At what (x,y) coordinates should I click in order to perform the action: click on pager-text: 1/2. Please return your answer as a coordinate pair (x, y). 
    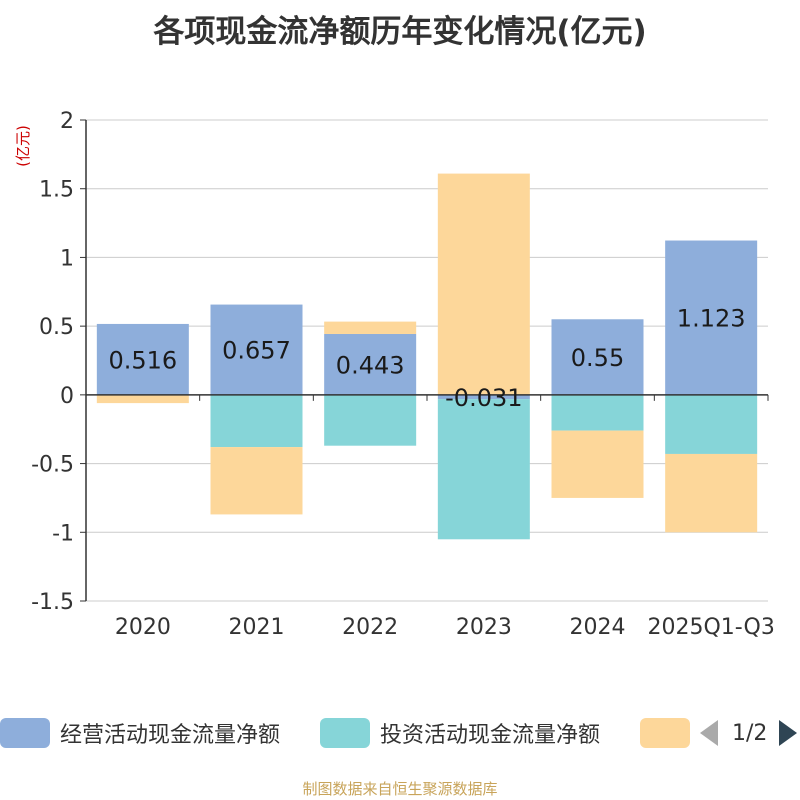
    Looking at the image, I should click on (750, 733).